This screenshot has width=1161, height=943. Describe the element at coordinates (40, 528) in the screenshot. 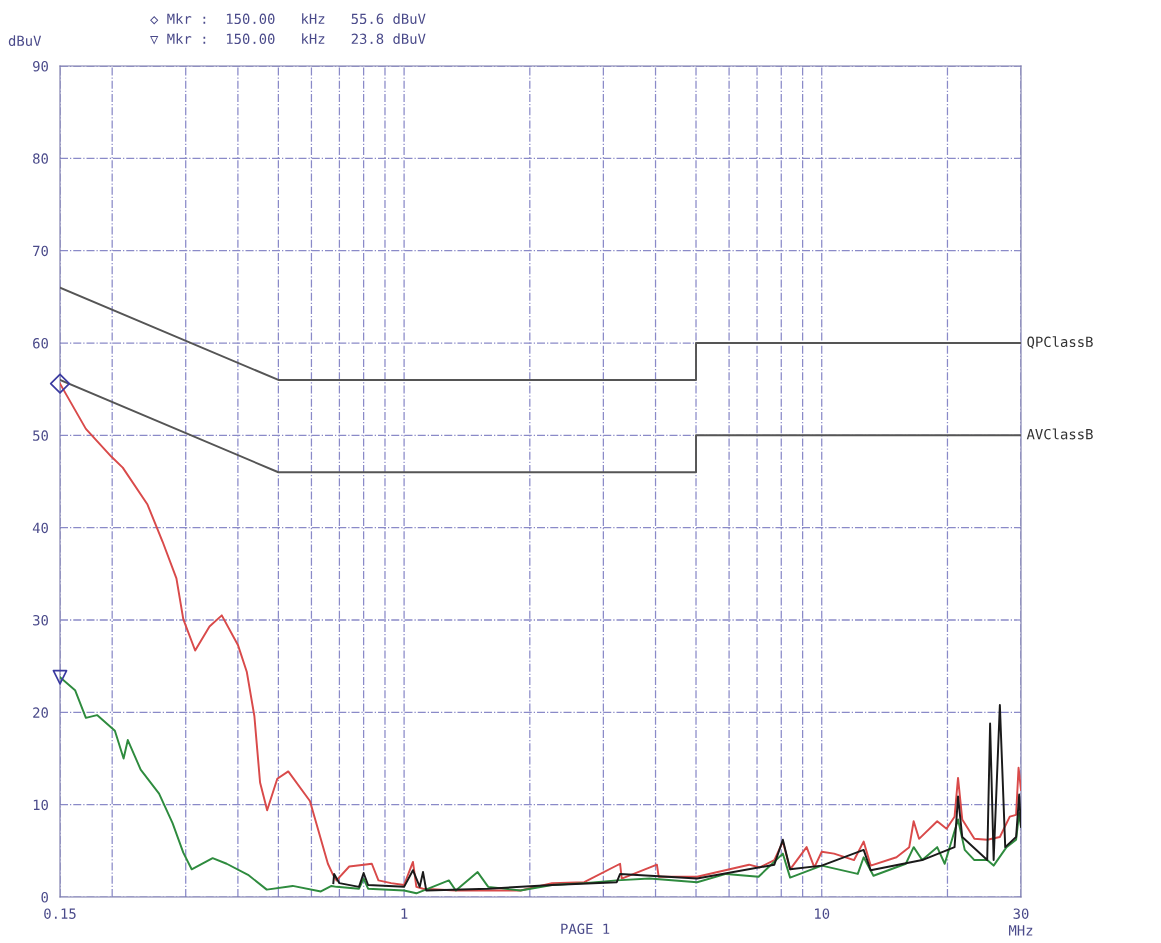

I see `y-tick-label: 40` at that location.